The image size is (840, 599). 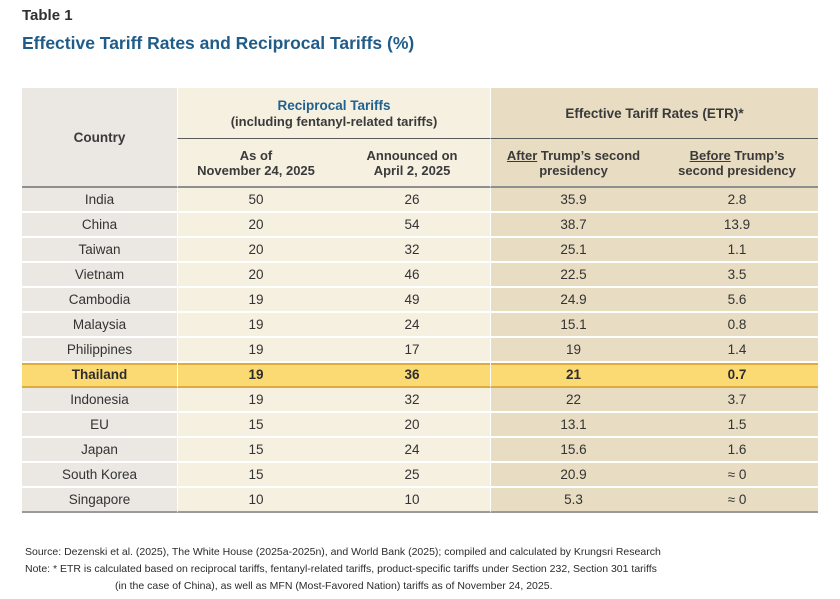 I want to click on column-header-country: Country, so click(x=99, y=138).